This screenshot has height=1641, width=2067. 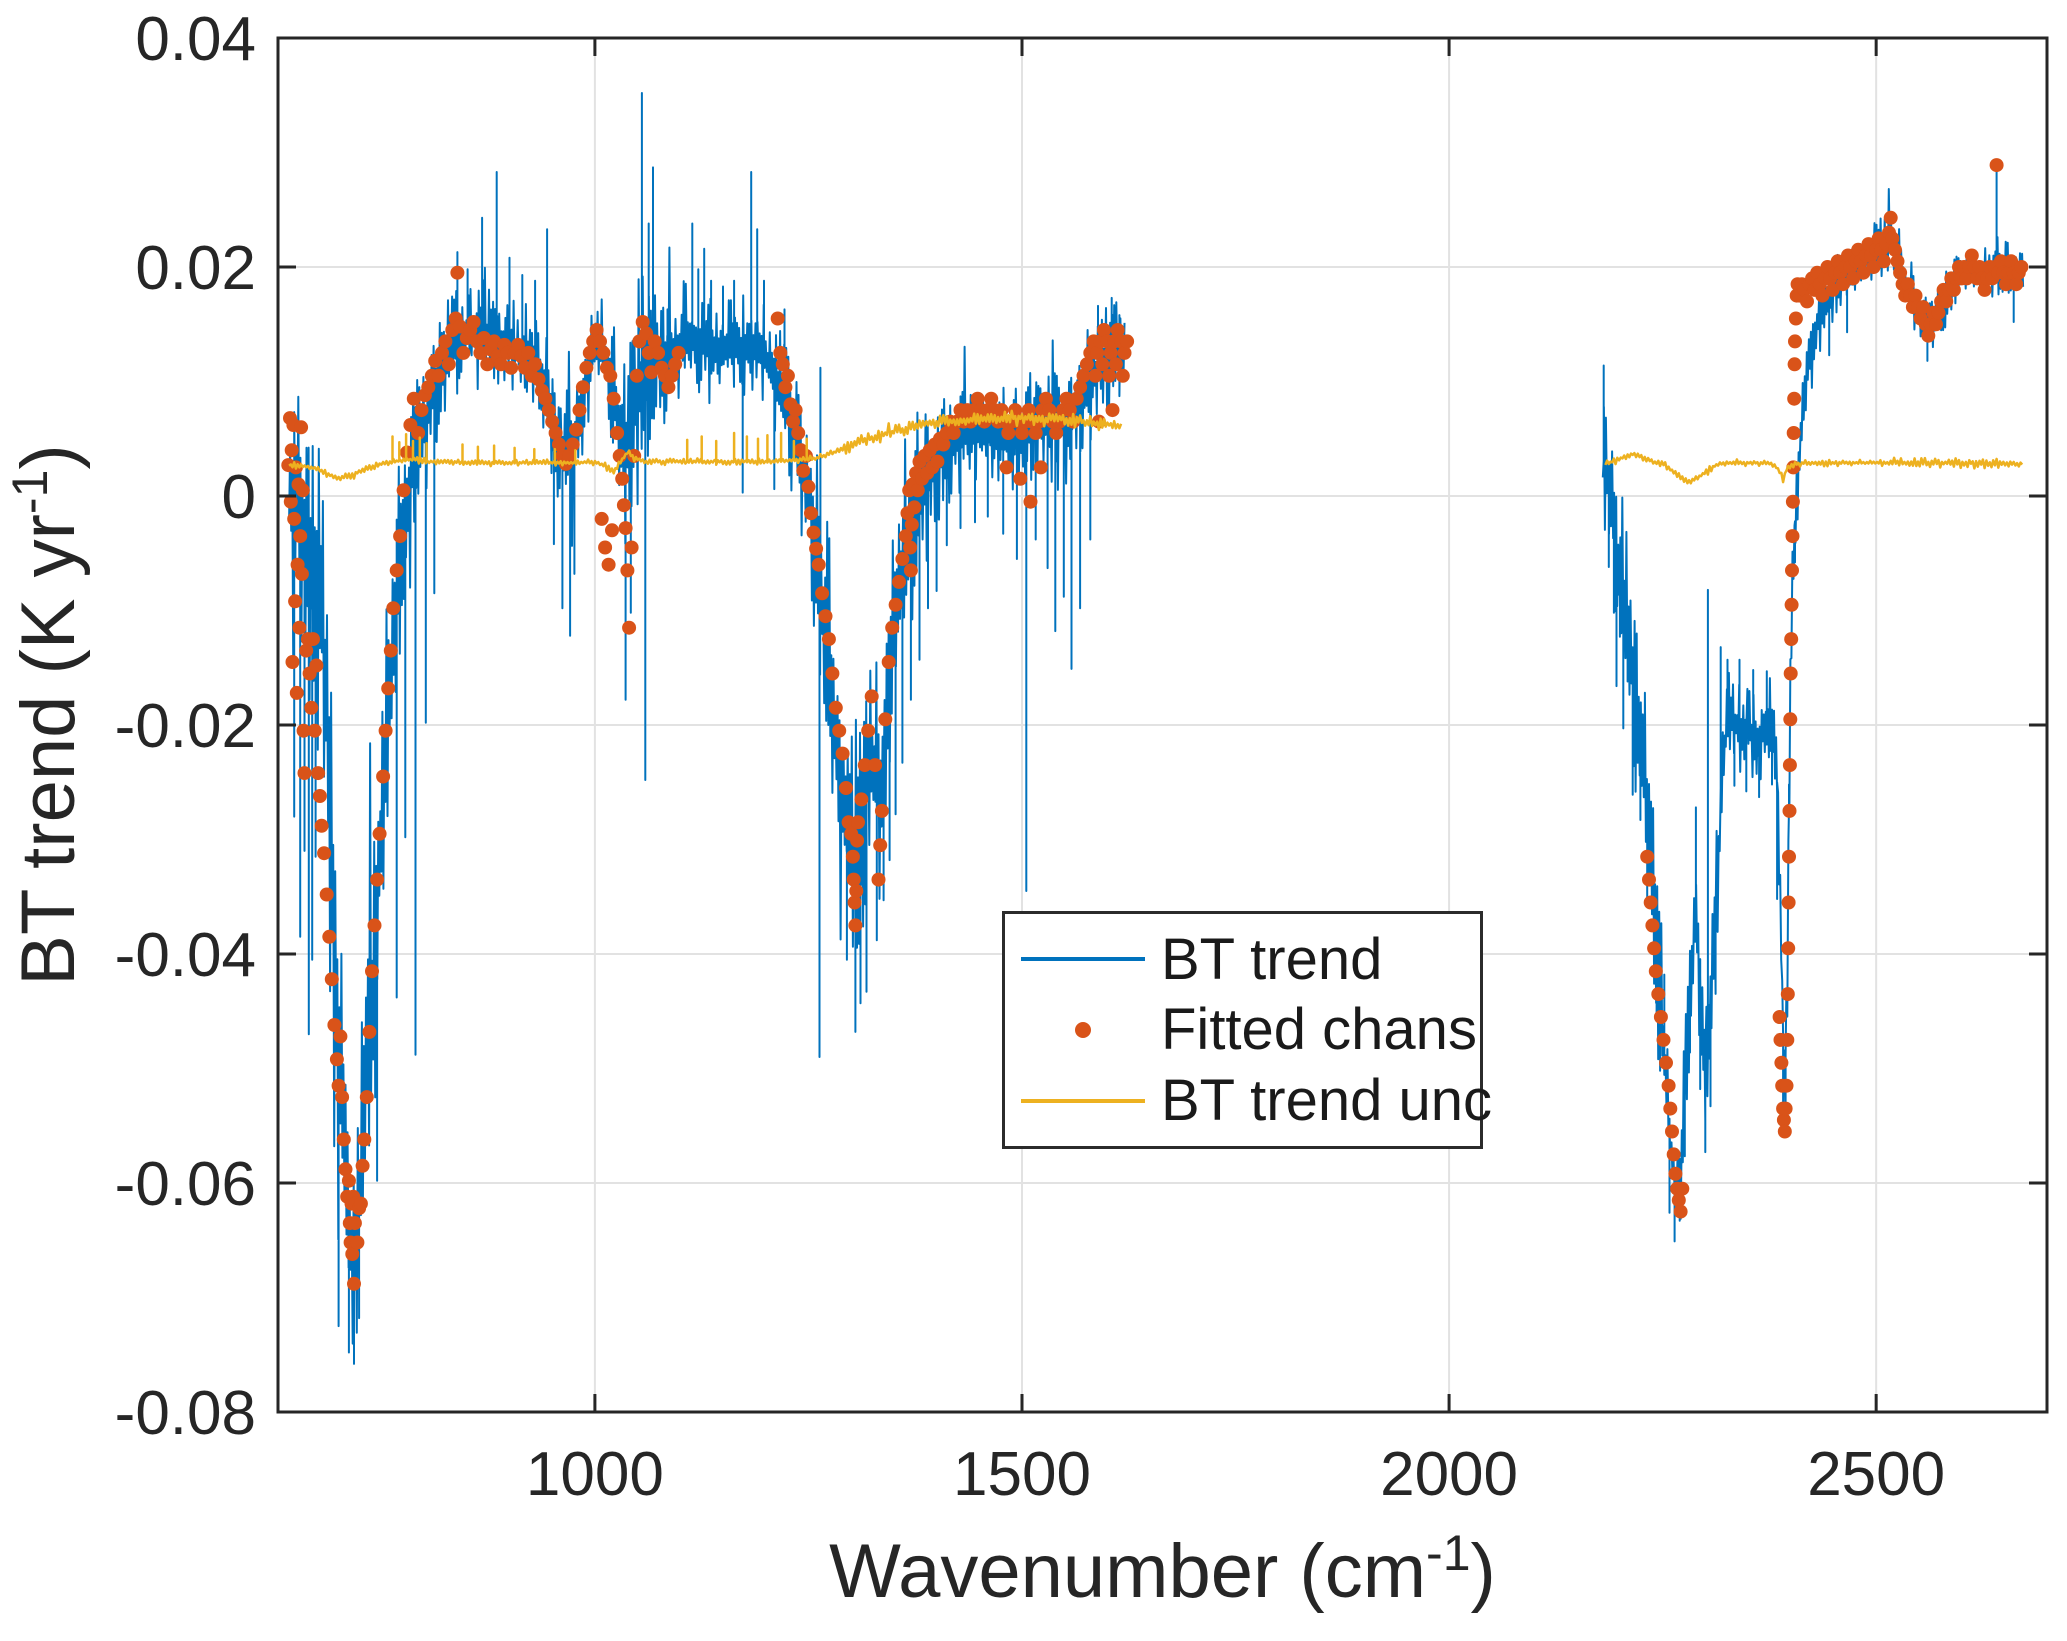 I want to click on x-tick-label: 2500, so click(x=1876, y=1474).